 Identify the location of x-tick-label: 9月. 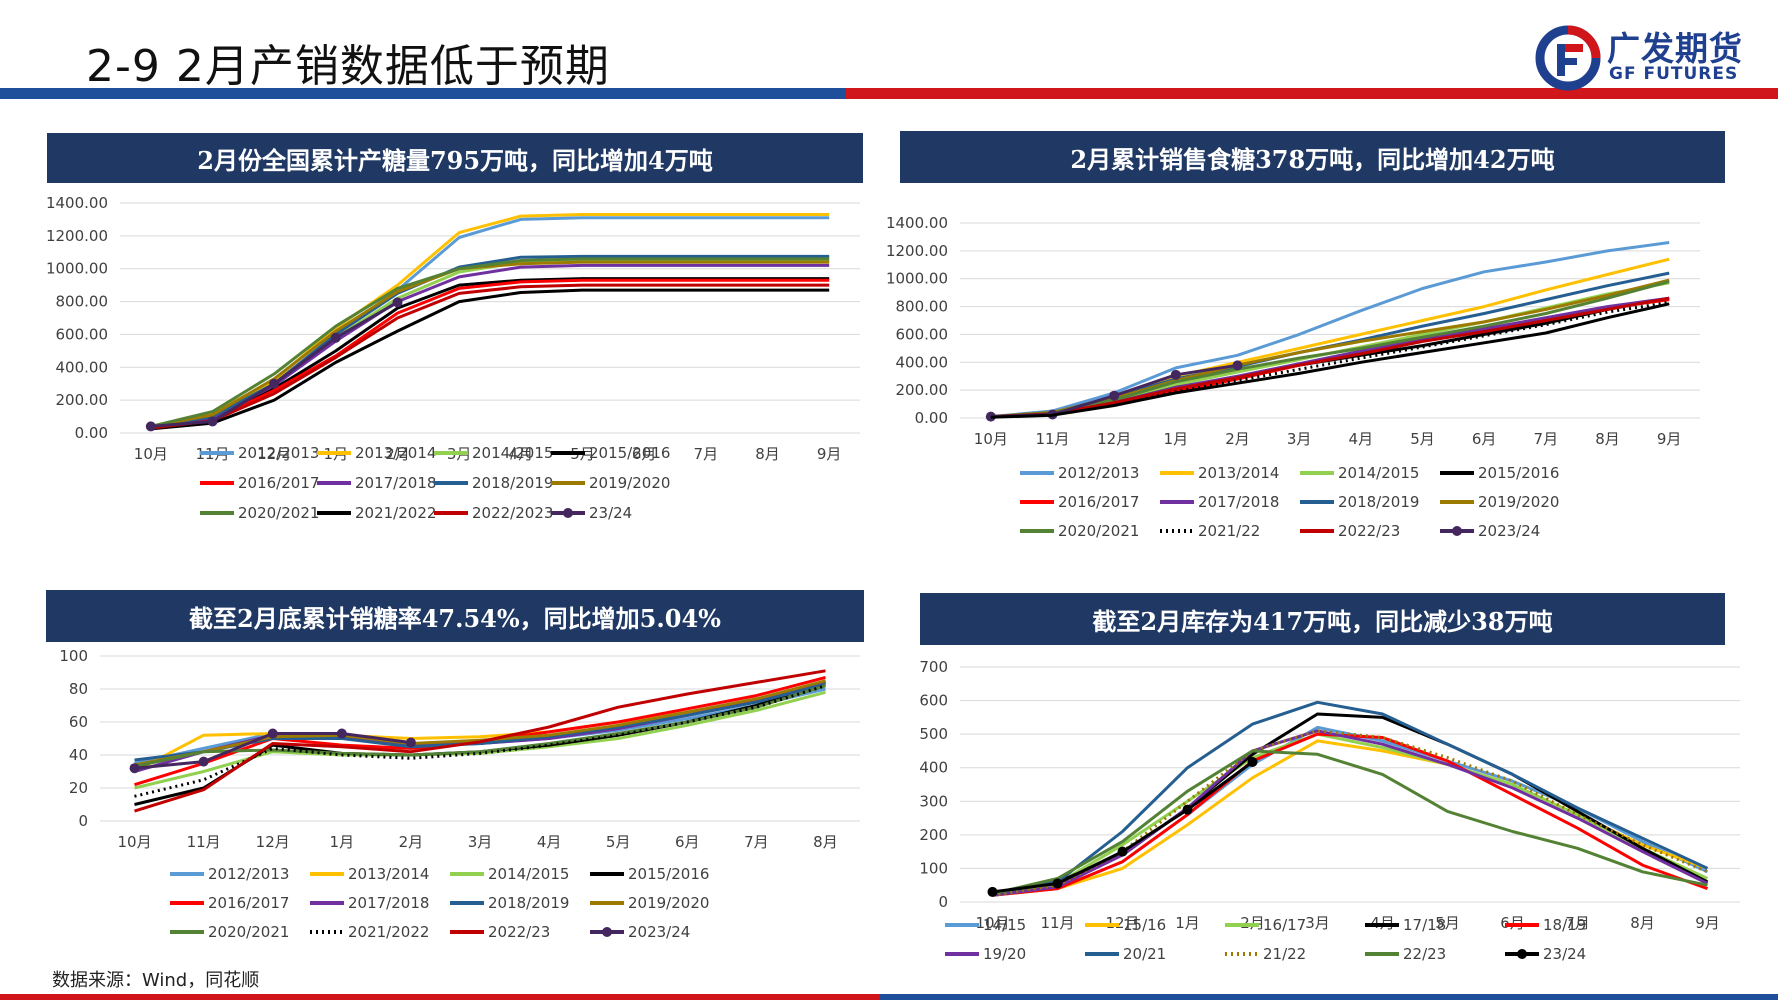
(1669, 439).